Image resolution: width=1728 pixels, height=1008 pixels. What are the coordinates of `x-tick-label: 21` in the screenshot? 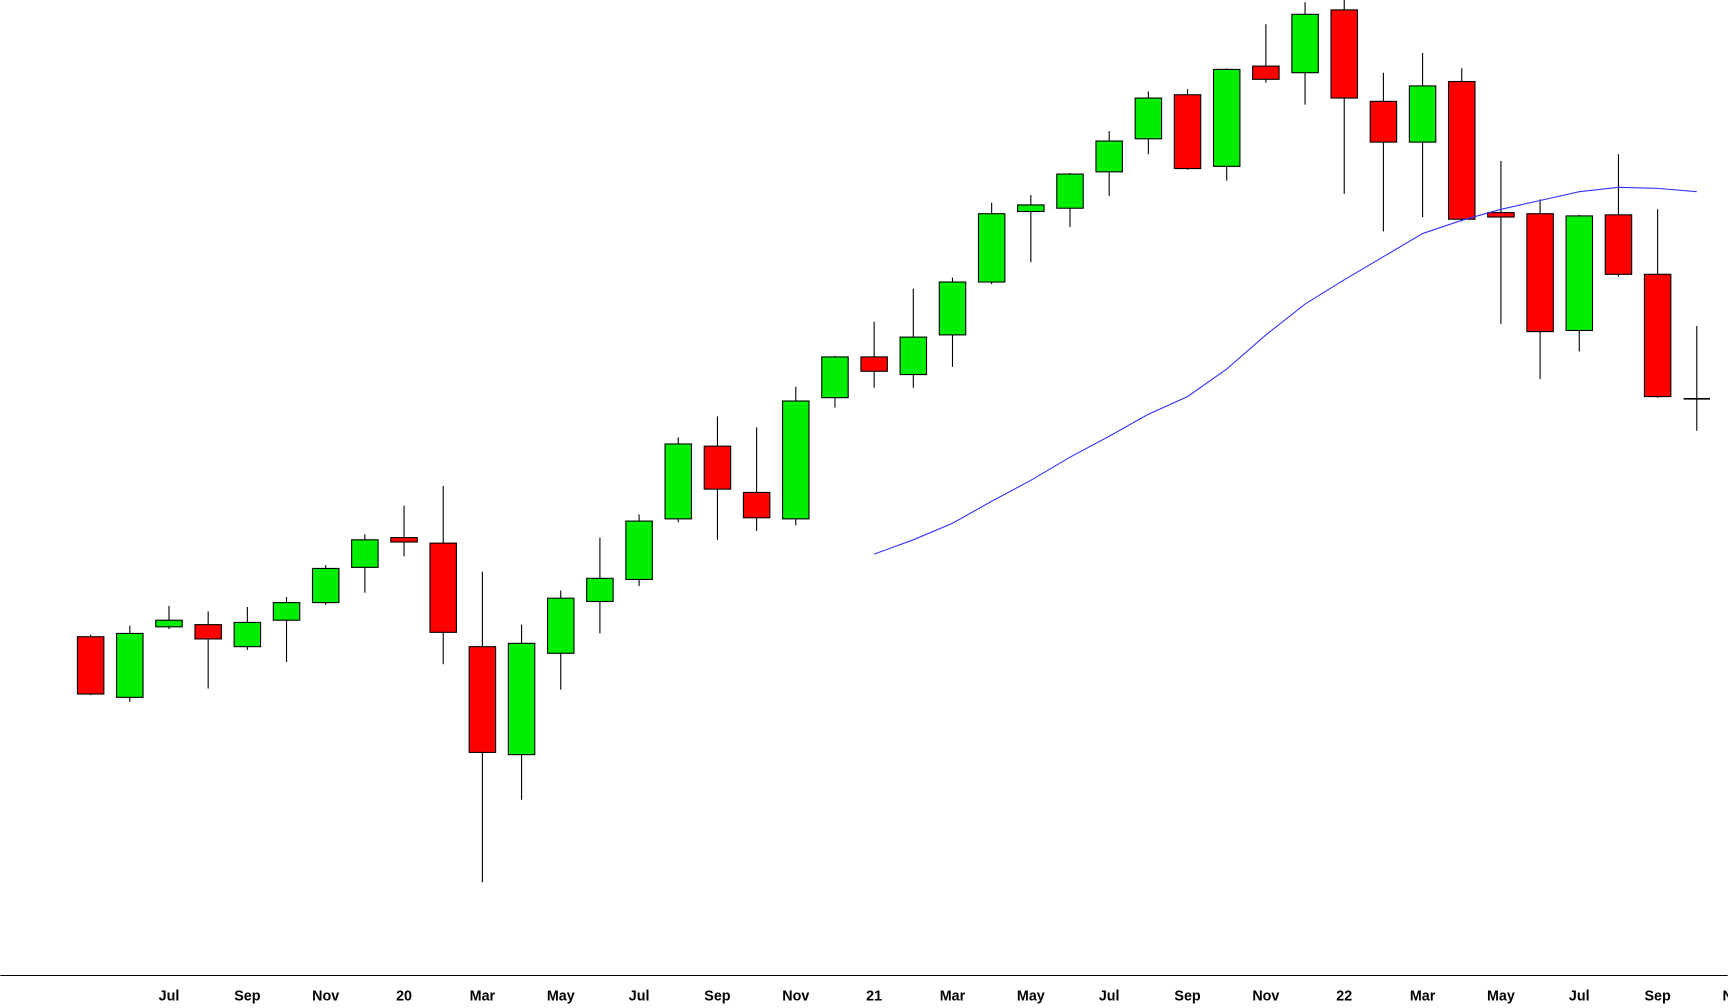 It's located at (874, 997).